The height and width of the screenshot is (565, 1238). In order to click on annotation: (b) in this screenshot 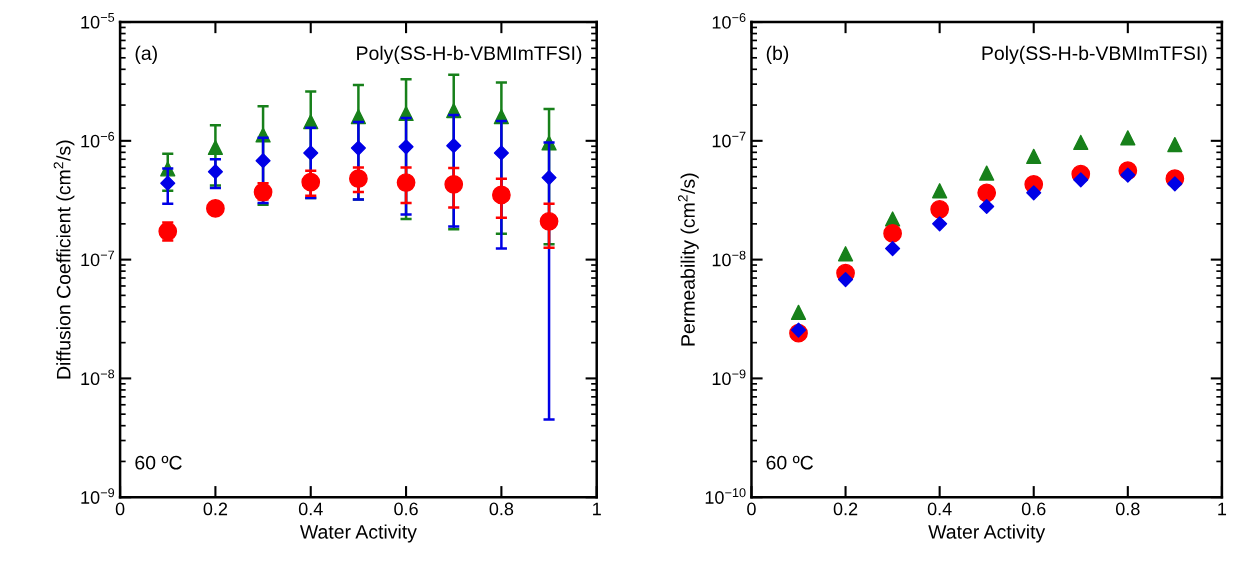, I will do `click(777, 54)`.